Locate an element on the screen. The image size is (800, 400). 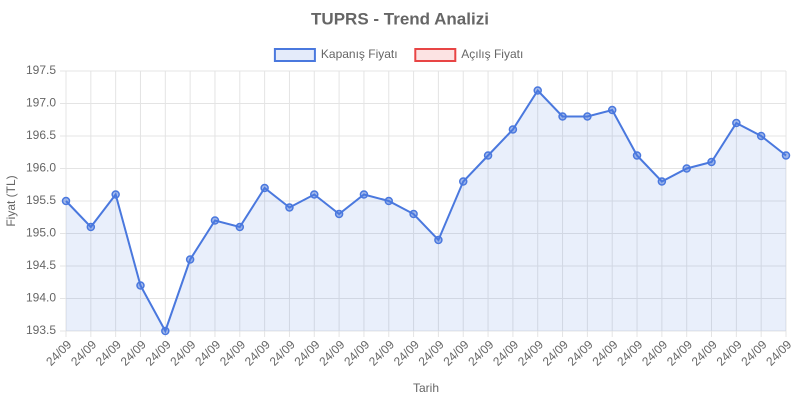
y-tick-label: 196.0 is located at coordinates (41, 168).